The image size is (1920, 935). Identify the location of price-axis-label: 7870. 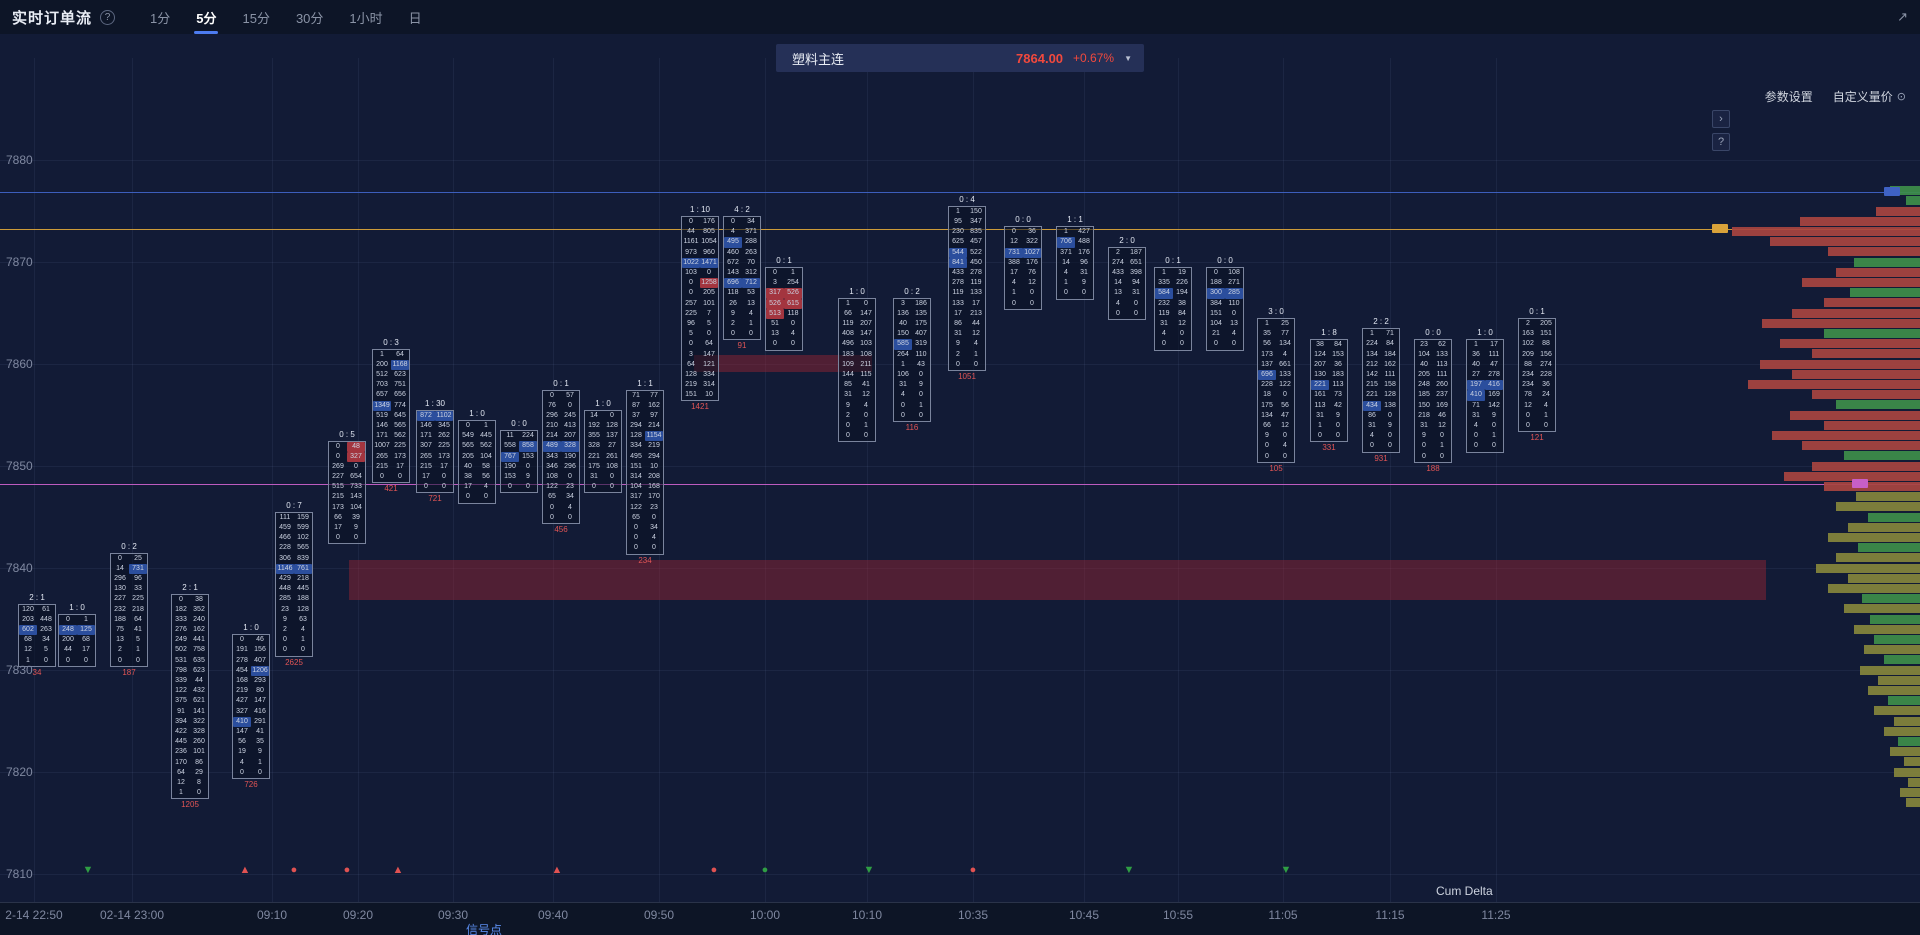
(19, 262).